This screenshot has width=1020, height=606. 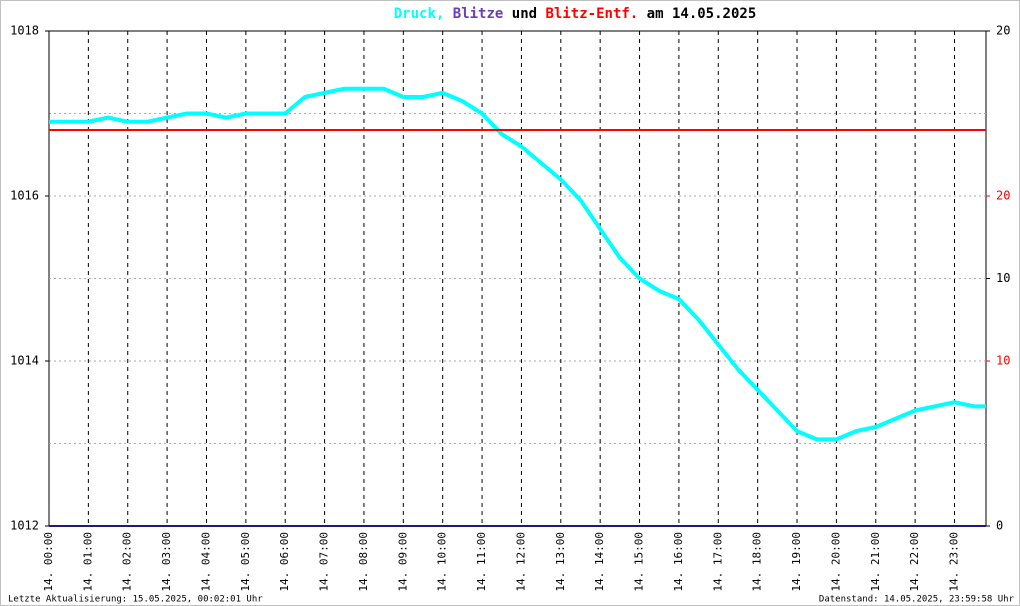 I want to click on y3-tick-label: 20, so click(x=1003, y=196).